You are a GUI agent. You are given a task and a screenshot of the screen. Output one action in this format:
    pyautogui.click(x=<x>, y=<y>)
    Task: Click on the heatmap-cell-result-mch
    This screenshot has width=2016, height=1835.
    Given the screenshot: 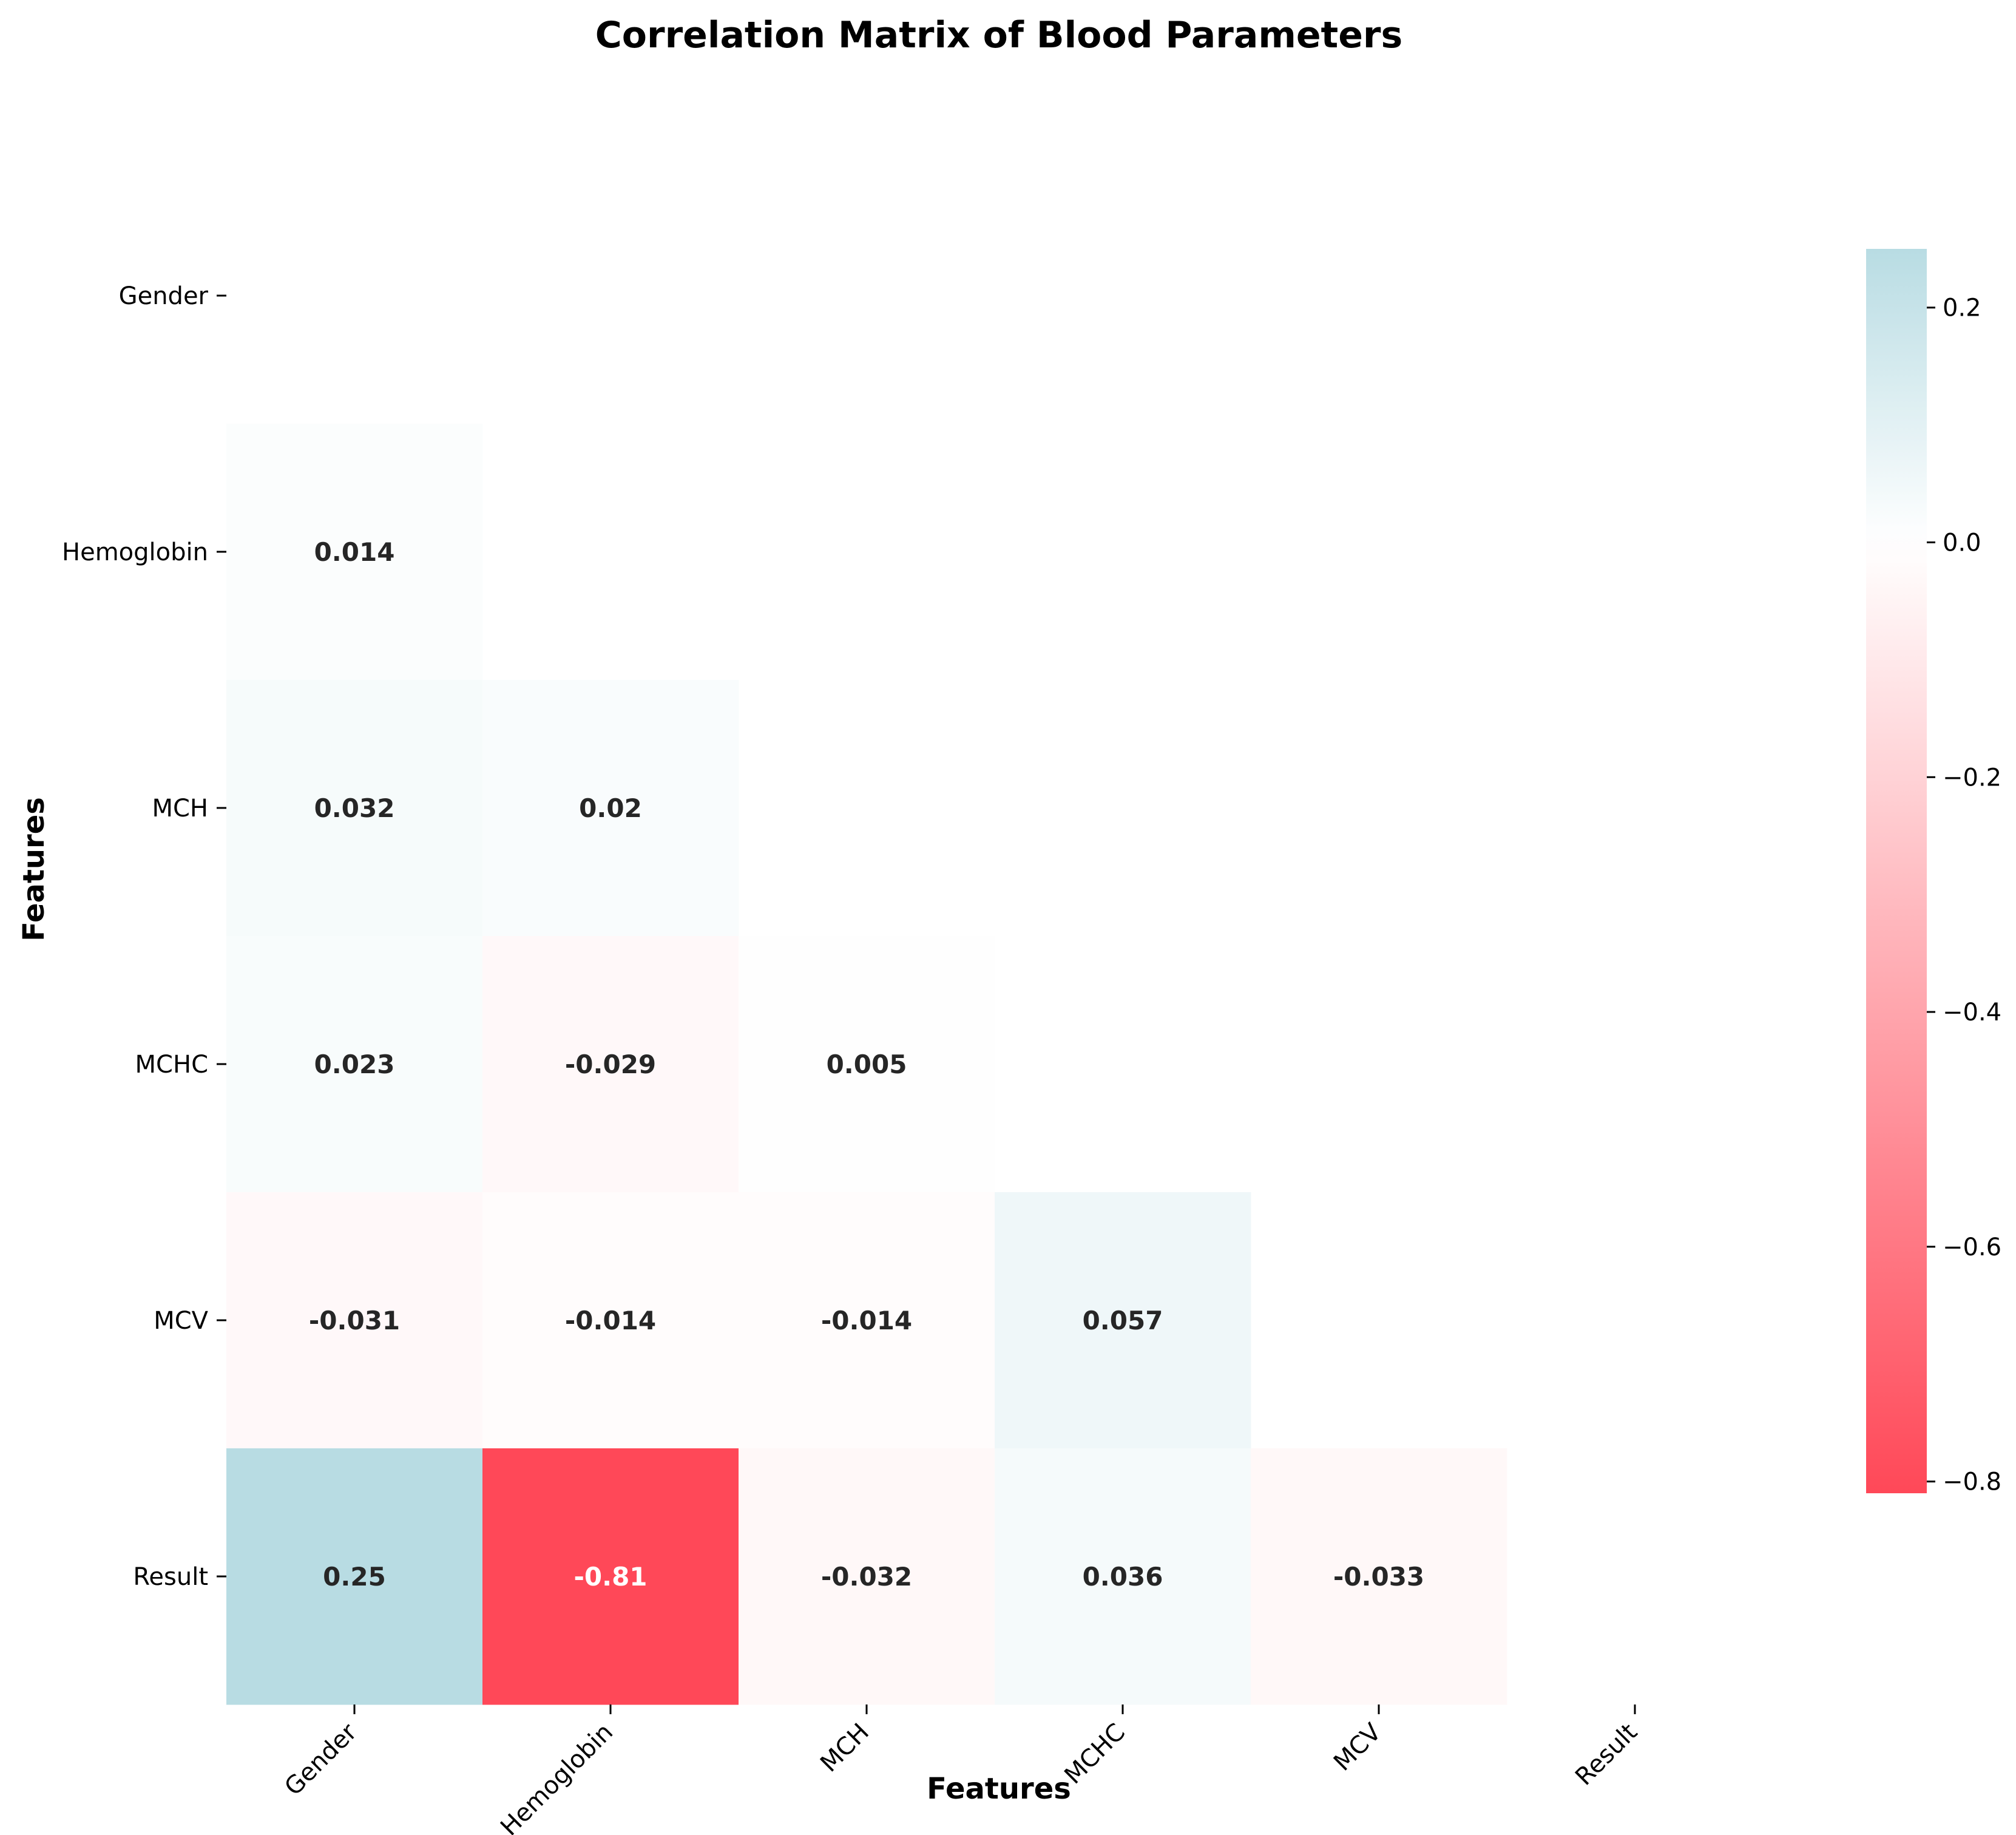 What is the action you would take?
    pyautogui.click(x=867, y=1576)
    